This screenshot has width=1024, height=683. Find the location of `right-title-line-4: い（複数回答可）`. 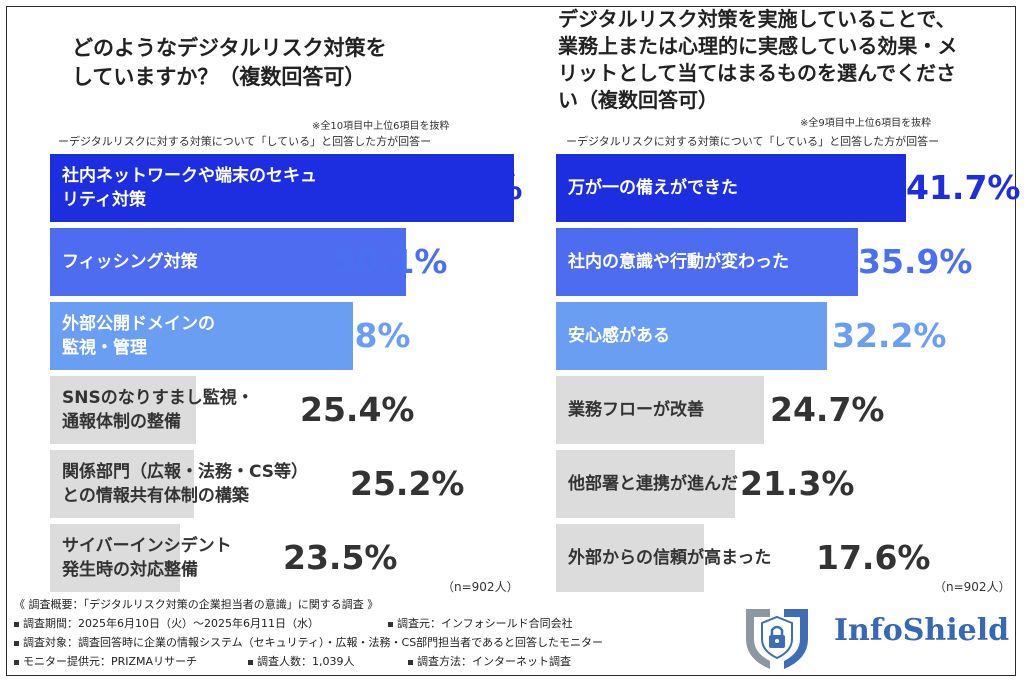

right-title-line-4: い（複数回答可） is located at coordinates (638, 100).